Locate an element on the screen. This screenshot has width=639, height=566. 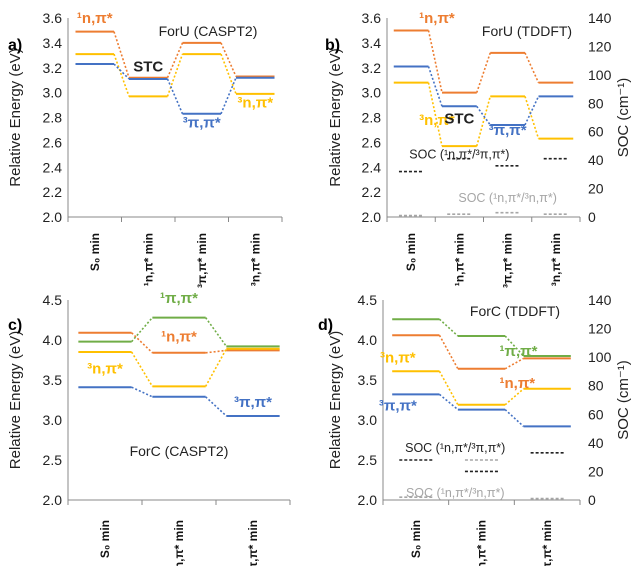
panel-label: b) is located at coordinates (332, 45).